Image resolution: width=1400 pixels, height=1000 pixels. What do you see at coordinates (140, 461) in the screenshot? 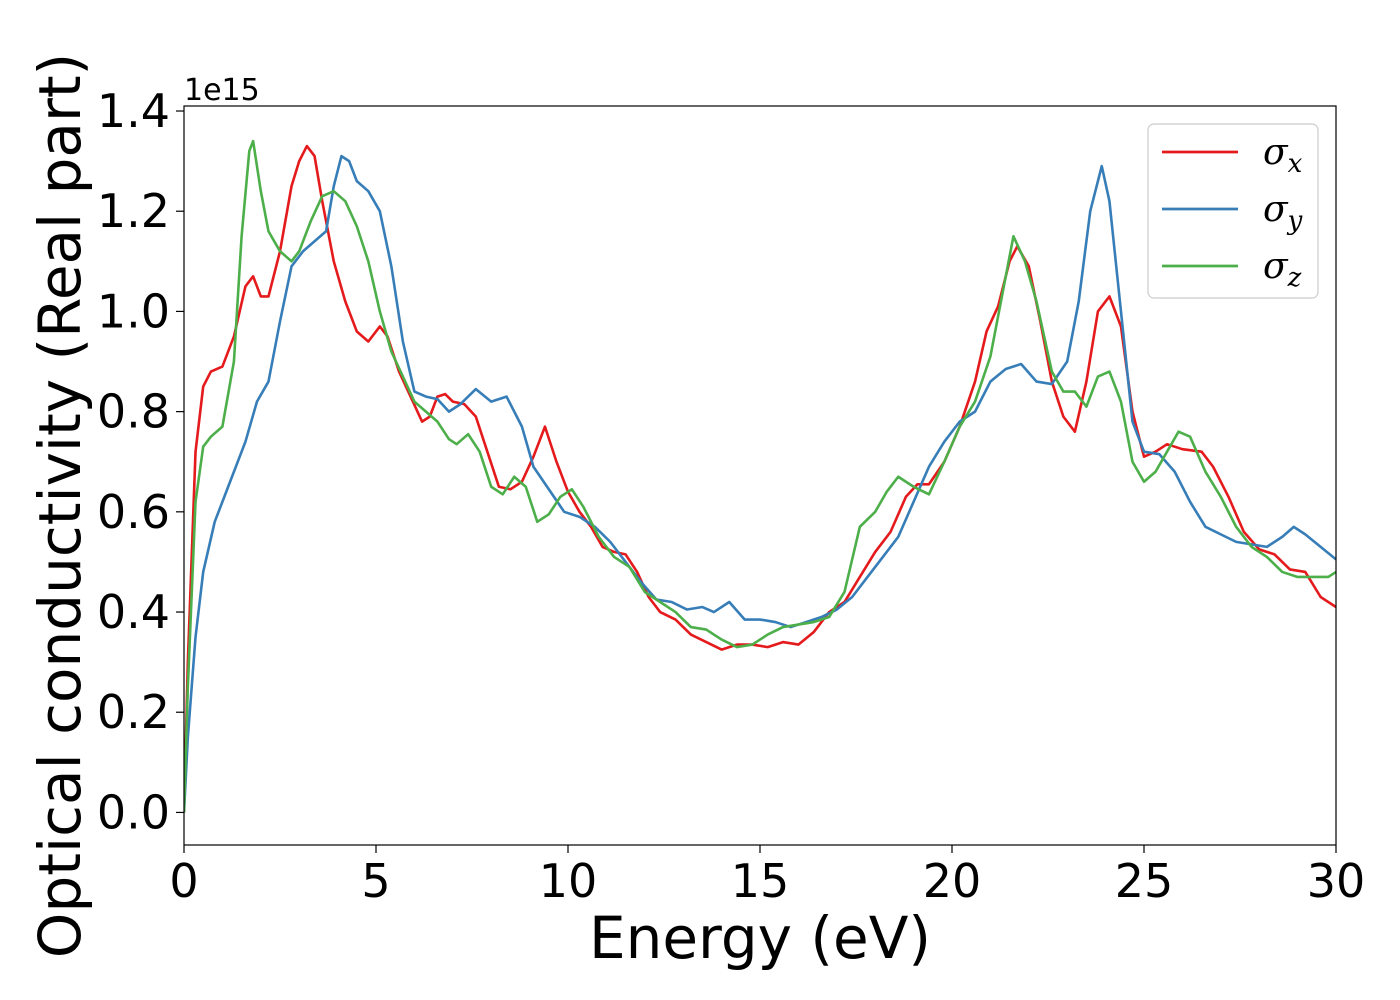
I see `y-axis: 0.0 0.2 0.4 0.6 0.8 1.0 1.2 1.4` at bounding box center [140, 461].